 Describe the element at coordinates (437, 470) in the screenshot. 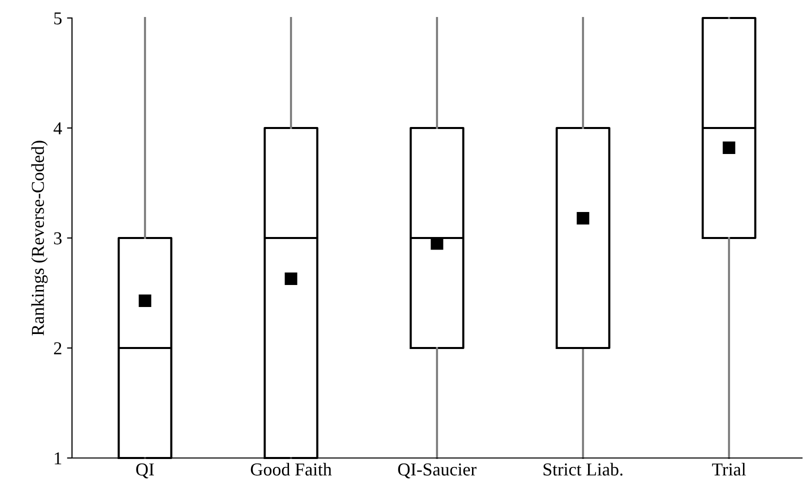

I see `x-tick-label: QI-Saucier` at that location.